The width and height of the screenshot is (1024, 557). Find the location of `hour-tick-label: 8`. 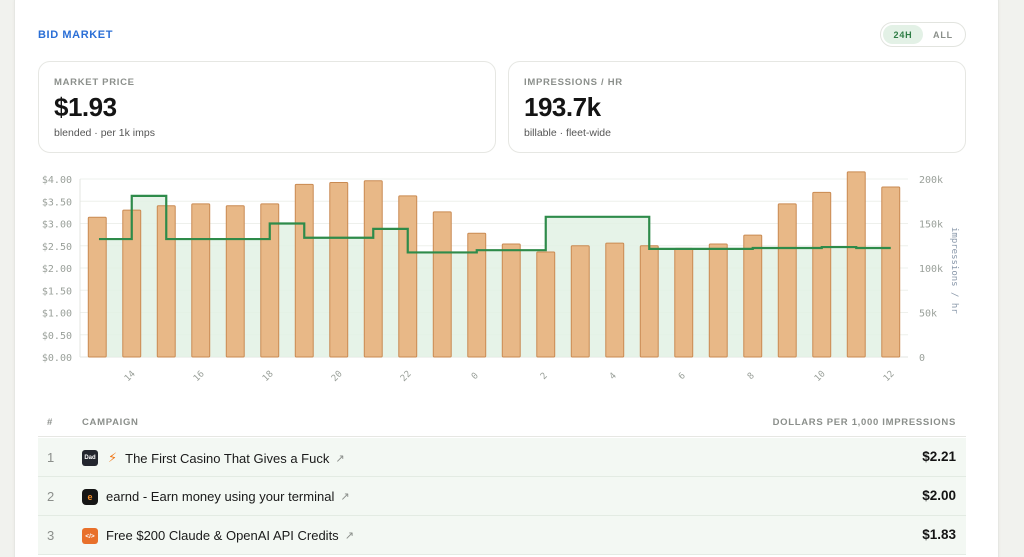

hour-tick-label: 8 is located at coordinates (751, 376).